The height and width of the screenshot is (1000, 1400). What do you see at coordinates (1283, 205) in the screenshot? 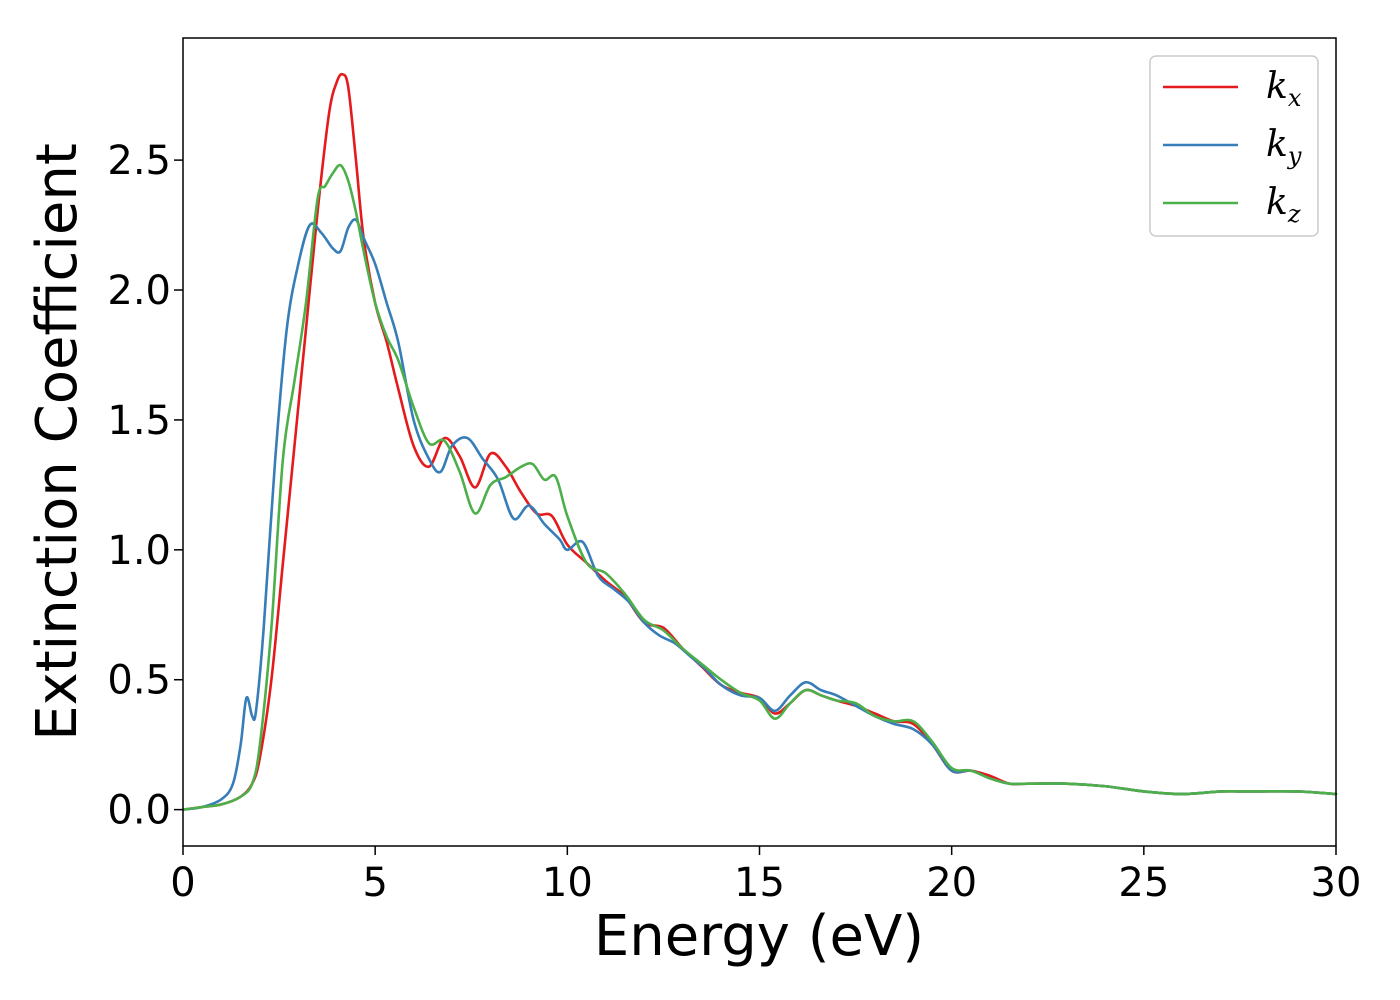
I see `legend-label-kz: kz` at bounding box center [1283, 205].